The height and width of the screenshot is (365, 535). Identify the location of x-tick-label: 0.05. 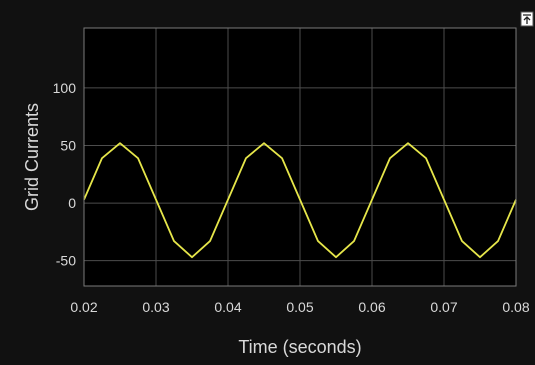
(299, 307).